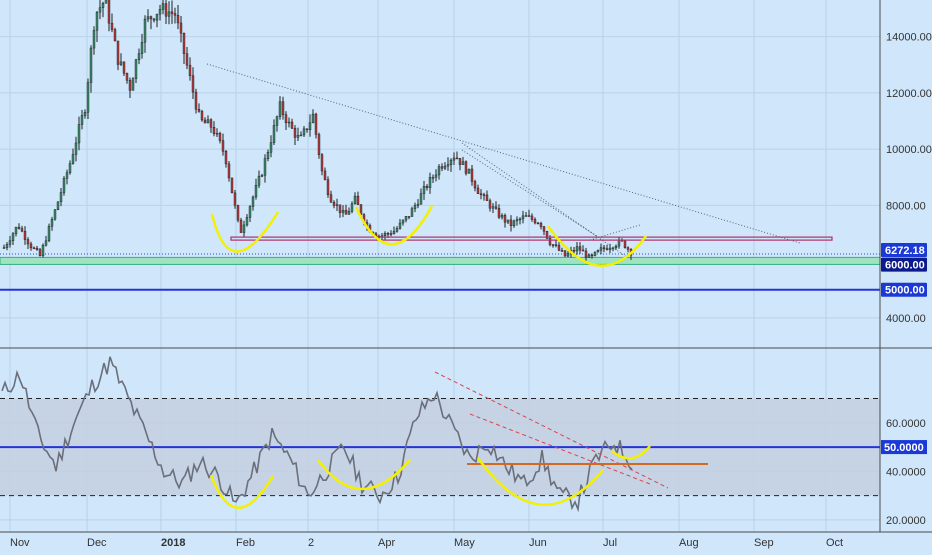 This screenshot has width=932, height=555. Describe the element at coordinates (906, 206) in the screenshot. I see `price-tick-label-2: 8000.00` at that location.